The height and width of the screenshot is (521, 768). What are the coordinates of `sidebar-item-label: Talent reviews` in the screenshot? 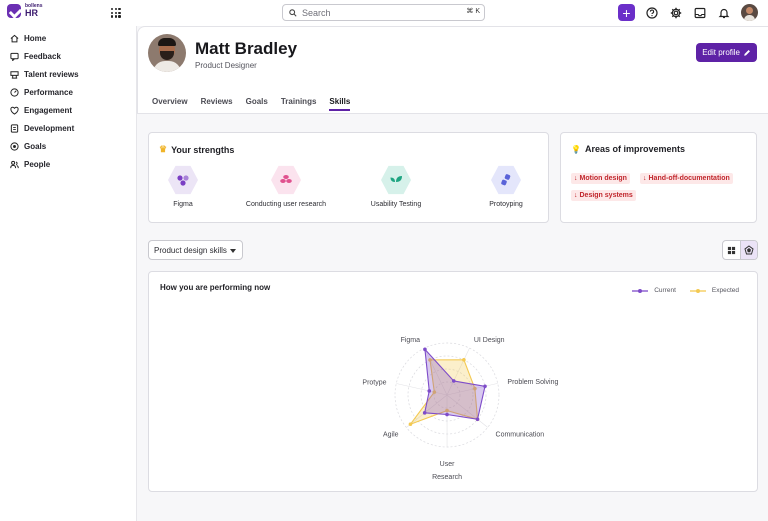 It's located at (51, 74).